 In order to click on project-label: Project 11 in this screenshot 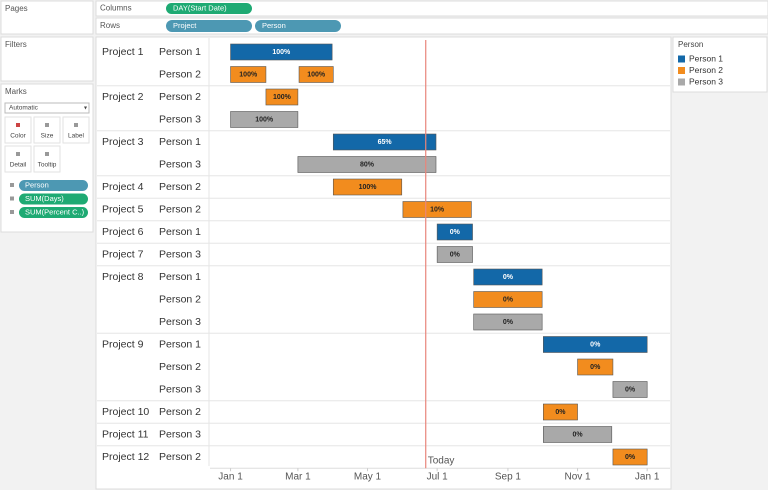, I will do `click(125, 434)`.